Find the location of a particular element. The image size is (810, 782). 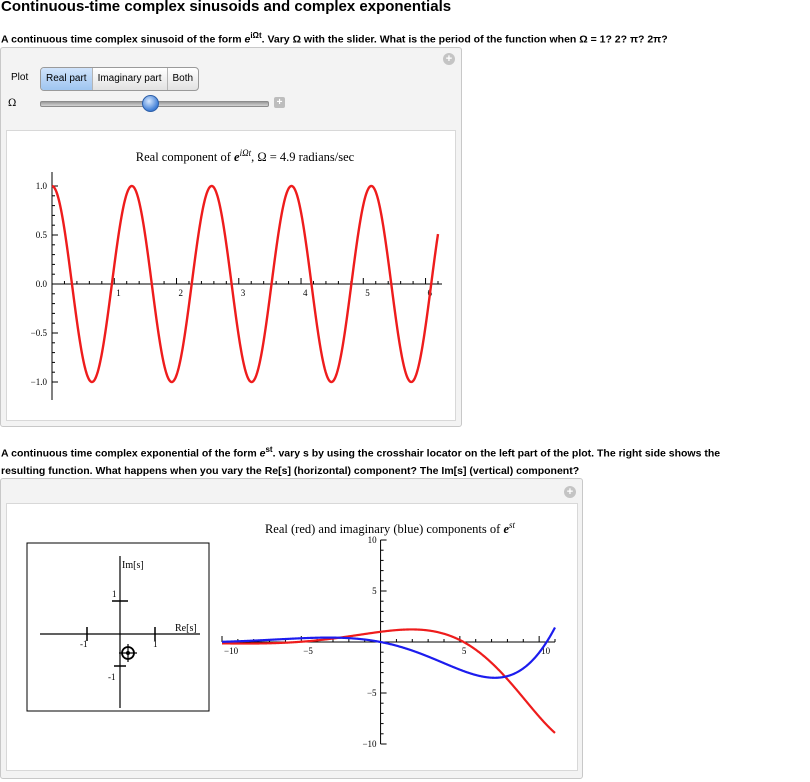

chart1-y-tick-label: 0.5 is located at coordinates (42, 235).